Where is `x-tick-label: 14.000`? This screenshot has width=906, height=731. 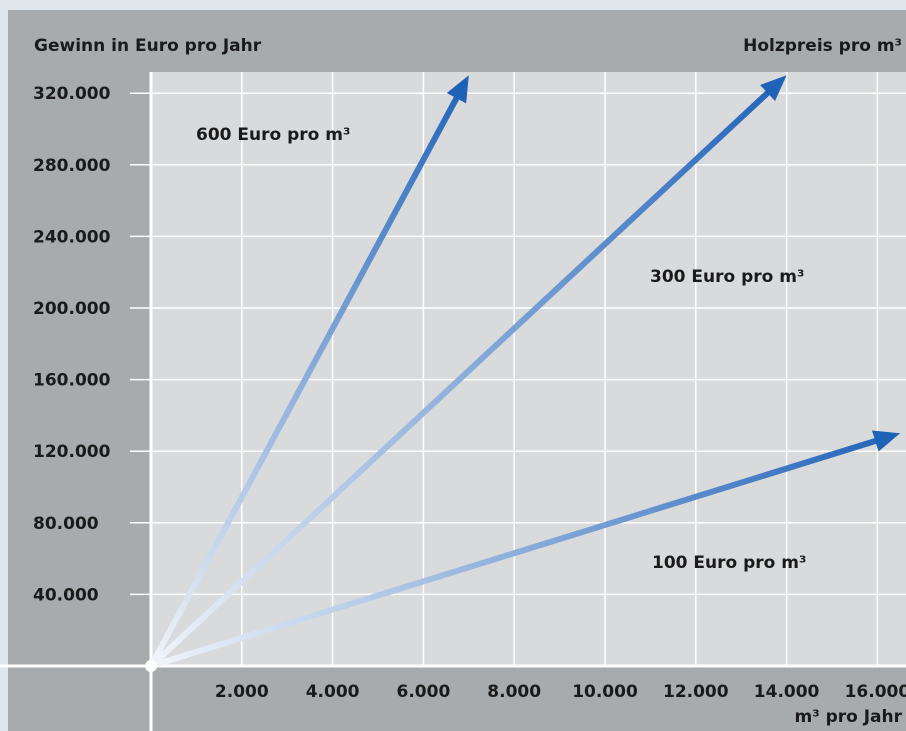 x-tick-label: 14.000 is located at coordinates (787, 692).